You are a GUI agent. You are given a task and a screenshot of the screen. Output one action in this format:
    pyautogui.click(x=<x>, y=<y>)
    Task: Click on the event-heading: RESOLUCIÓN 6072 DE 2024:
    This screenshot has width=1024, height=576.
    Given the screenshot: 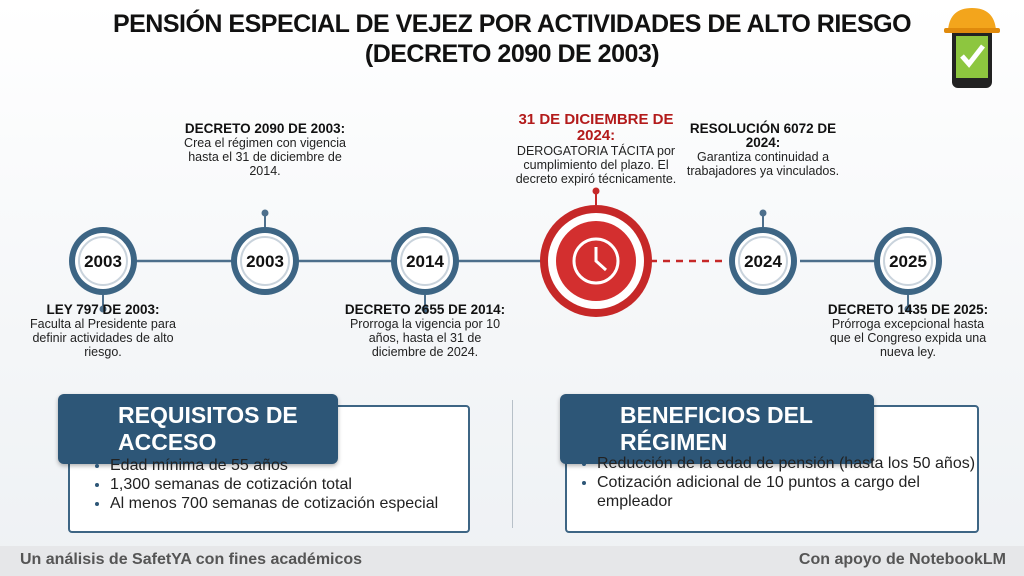 What is the action you would take?
    pyautogui.click(x=763, y=135)
    